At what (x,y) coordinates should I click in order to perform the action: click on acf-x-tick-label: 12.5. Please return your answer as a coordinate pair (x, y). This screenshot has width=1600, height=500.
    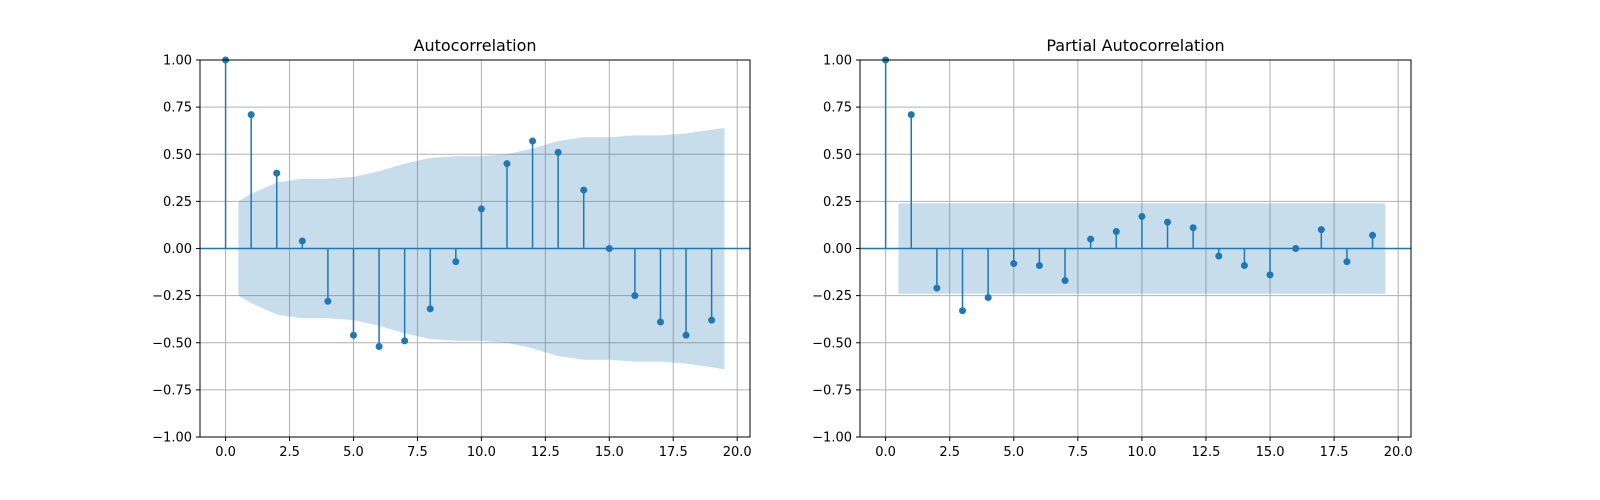
    Looking at the image, I should click on (545, 452).